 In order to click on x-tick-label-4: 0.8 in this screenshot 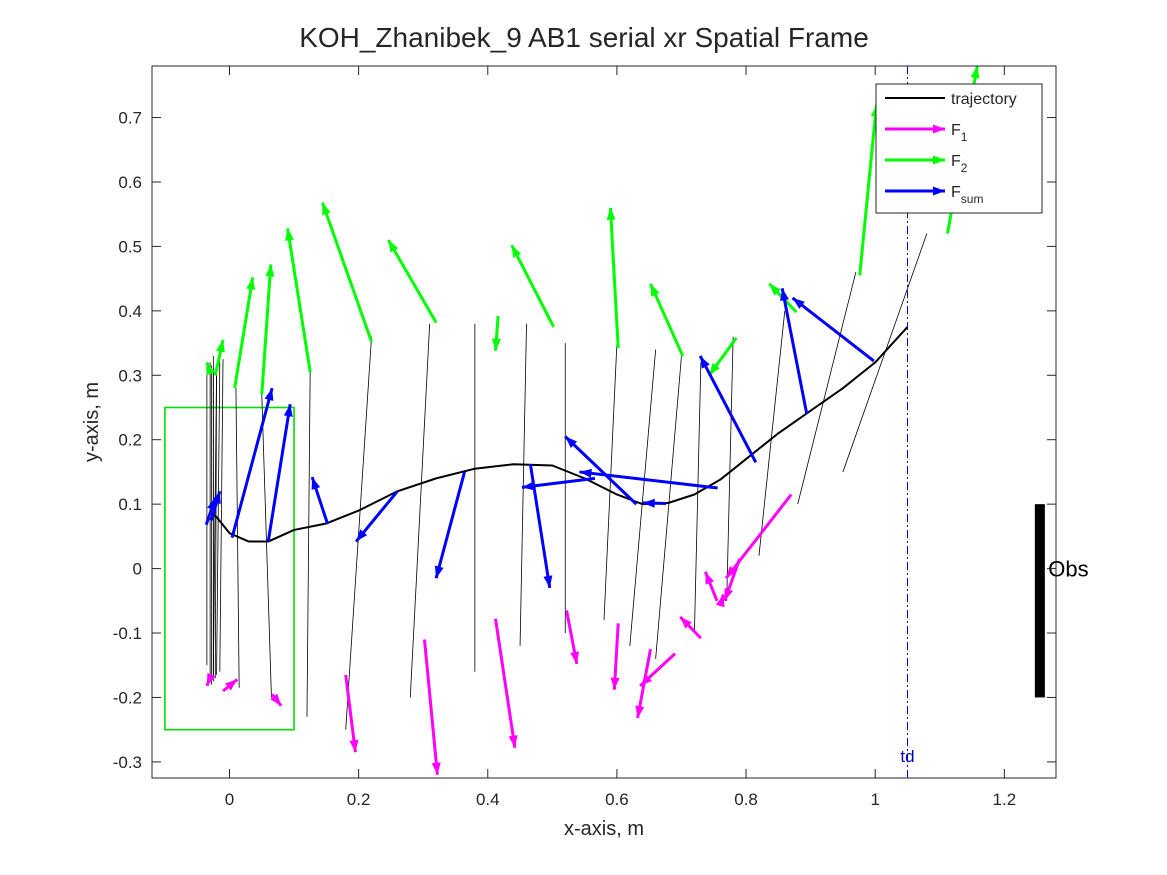, I will do `click(746, 799)`.